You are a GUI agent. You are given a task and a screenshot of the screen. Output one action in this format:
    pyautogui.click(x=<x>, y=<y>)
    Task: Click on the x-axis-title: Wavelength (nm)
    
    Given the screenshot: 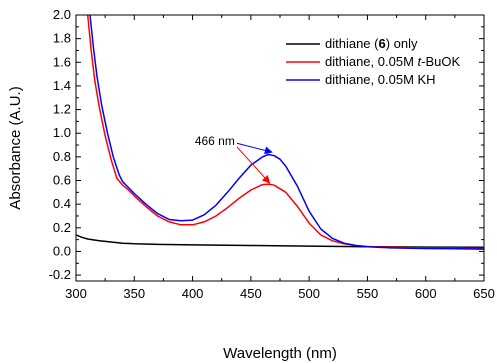 What is the action you would take?
    pyautogui.click(x=280, y=353)
    